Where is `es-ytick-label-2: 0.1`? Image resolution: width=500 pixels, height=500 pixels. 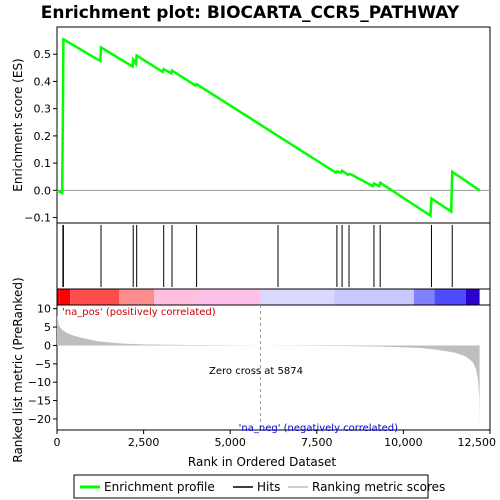 es-ytick-label-2: 0.1 is located at coordinates (43, 163).